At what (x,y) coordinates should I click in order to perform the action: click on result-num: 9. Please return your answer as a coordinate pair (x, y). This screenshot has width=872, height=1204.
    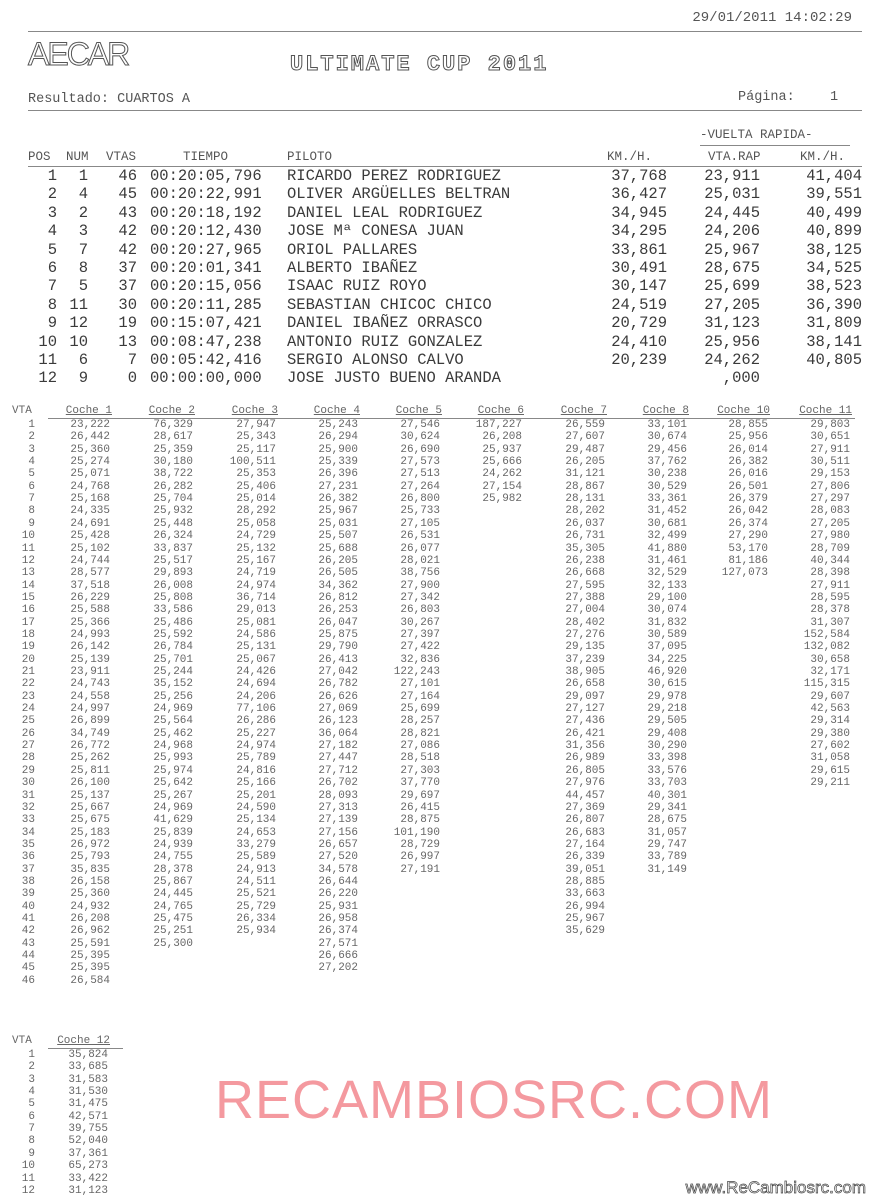
    Looking at the image, I should click on (83, 378).